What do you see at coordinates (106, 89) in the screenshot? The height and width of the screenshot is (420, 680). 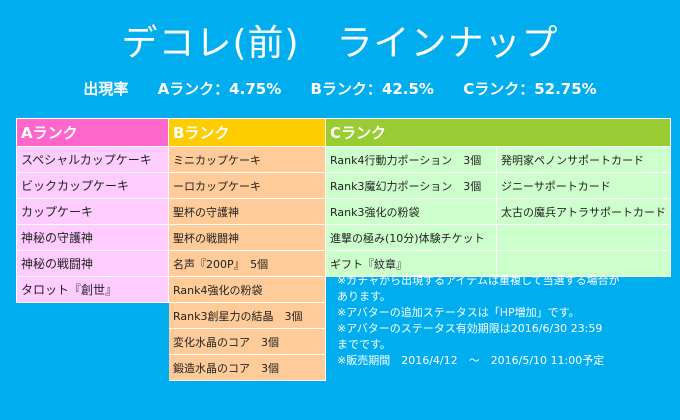 I see `rate-label: 出現率` at bounding box center [106, 89].